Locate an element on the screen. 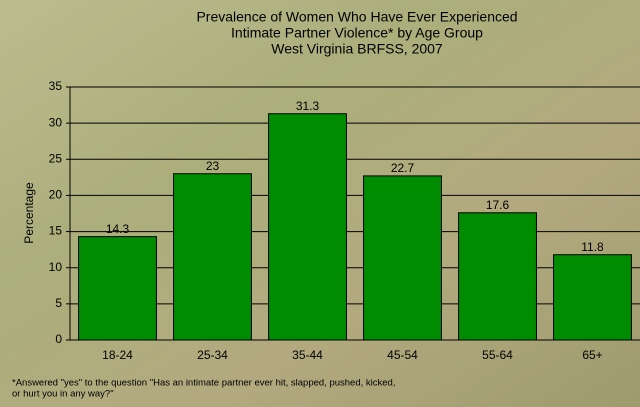  data-label: 11.8 is located at coordinates (592, 247).